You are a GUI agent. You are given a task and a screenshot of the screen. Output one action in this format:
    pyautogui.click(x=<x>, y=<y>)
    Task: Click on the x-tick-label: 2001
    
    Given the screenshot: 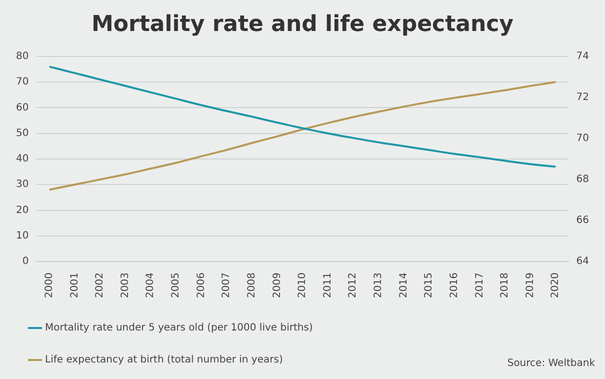 What is the action you would take?
    pyautogui.click(x=74, y=285)
    